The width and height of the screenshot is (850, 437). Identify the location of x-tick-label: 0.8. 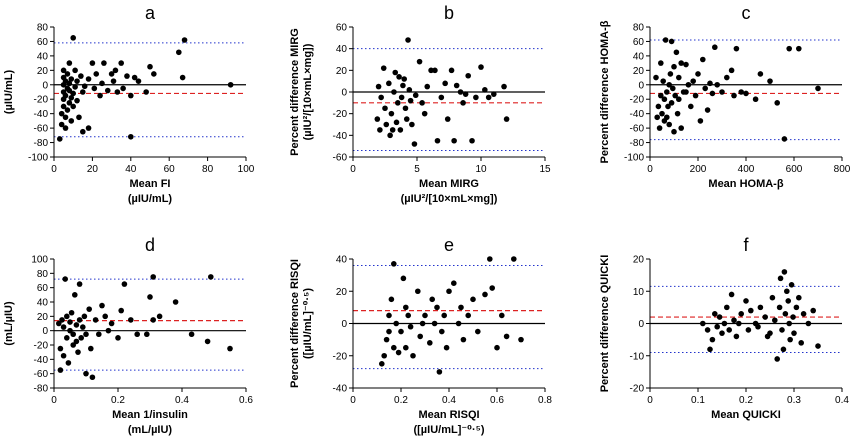
(545, 400).